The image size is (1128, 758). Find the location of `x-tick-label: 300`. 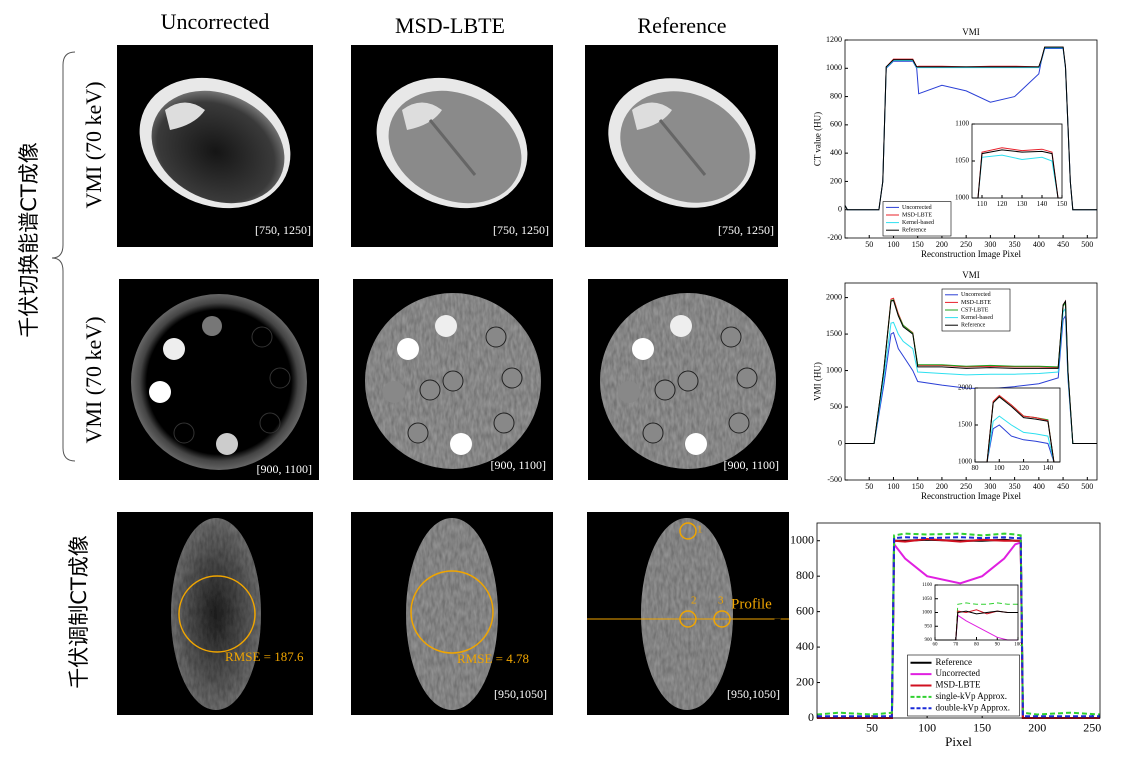

x-tick-label: 300 is located at coordinates (990, 244).